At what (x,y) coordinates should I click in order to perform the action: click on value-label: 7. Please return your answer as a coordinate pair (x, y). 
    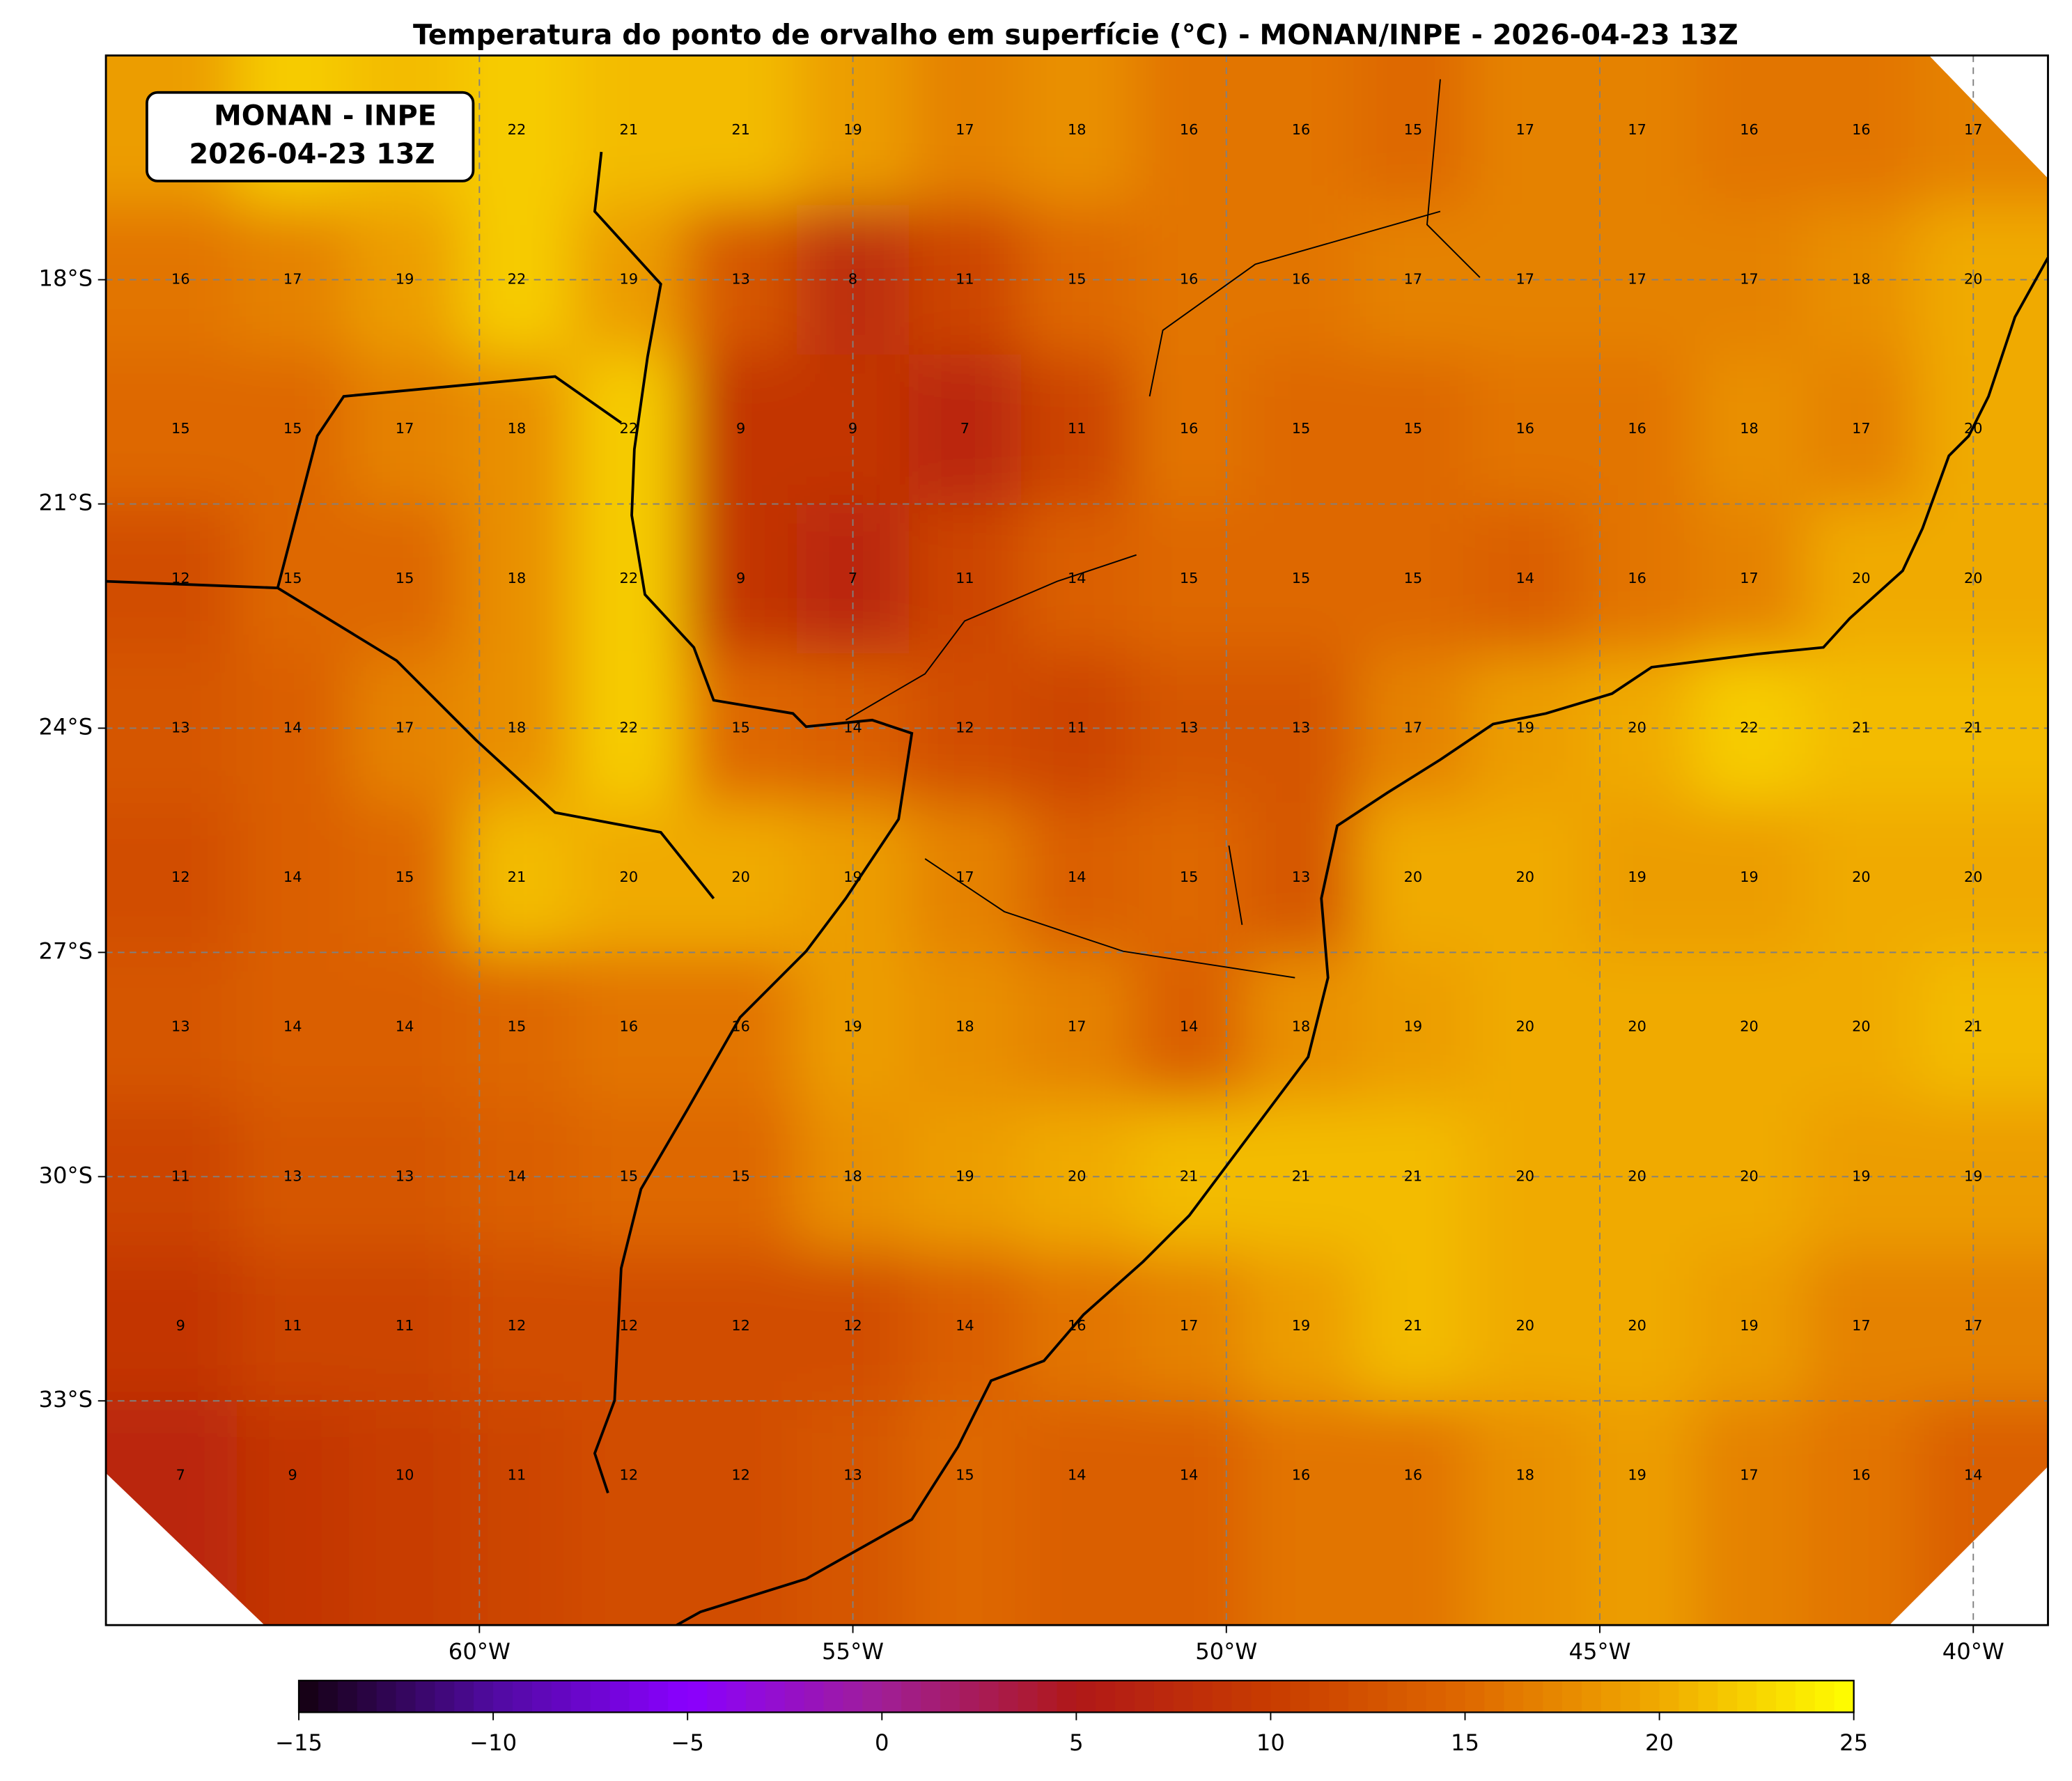
    Looking at the image, I should click on (180, 1475).